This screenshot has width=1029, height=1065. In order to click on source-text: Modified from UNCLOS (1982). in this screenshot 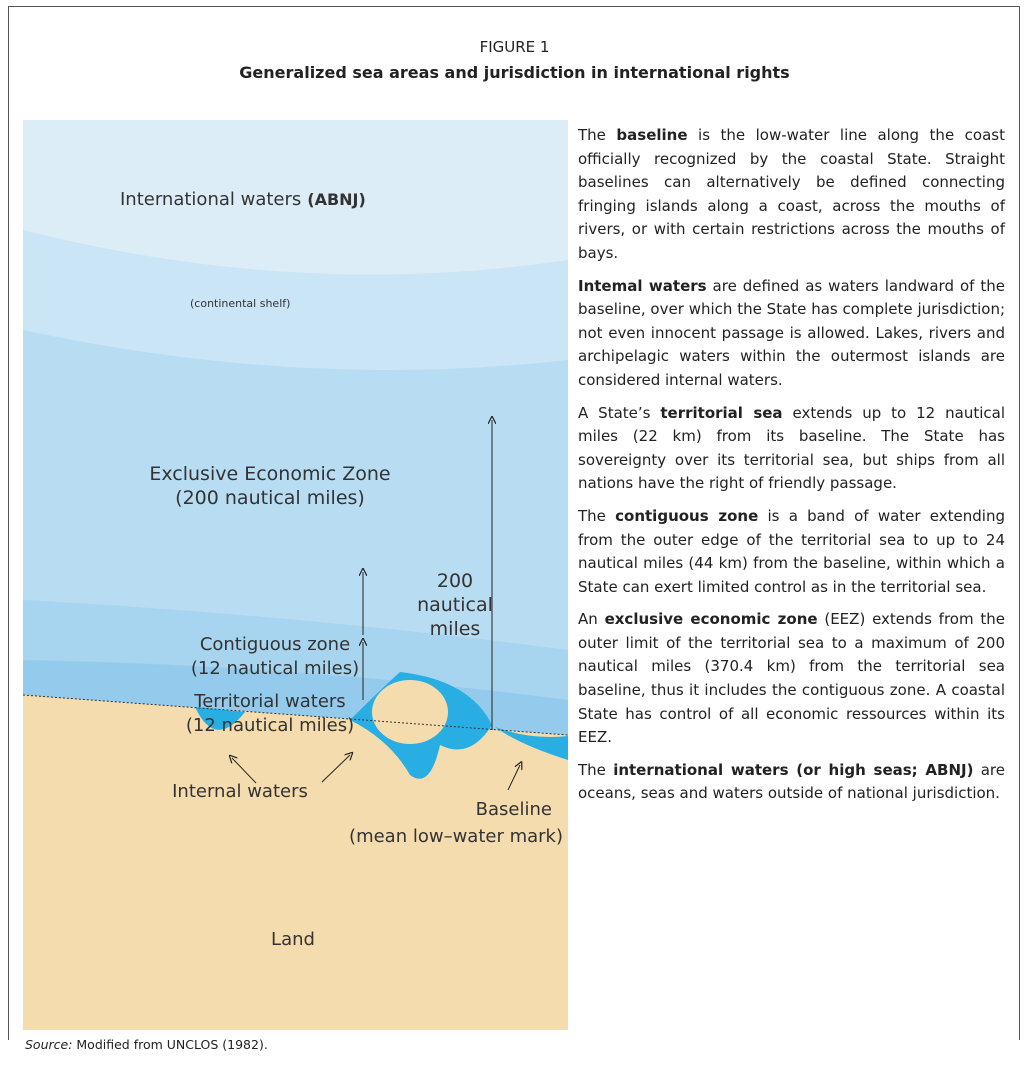, I will do `click(170, 1044)`.